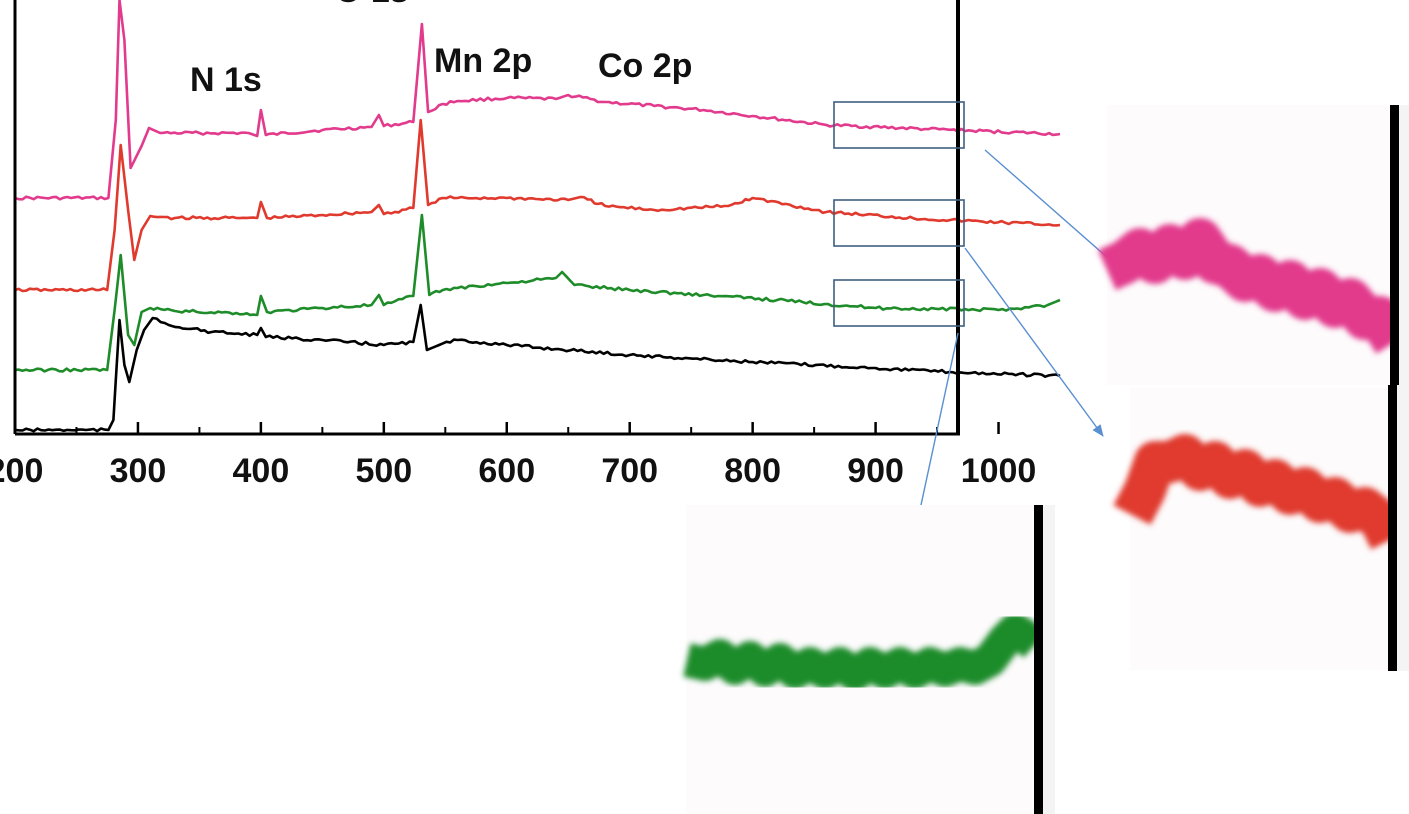  Describe the element at coordinates (1253, 286) in the screenshot. I see `inset-pink-trace` at that location.